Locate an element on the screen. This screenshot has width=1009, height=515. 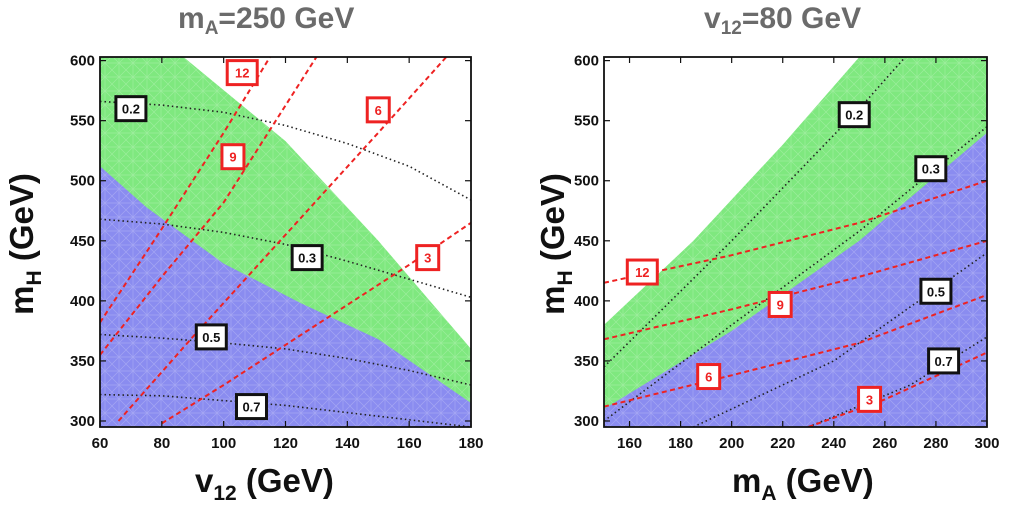
x-tick-label: 60 is located at coordinates (100, 443).